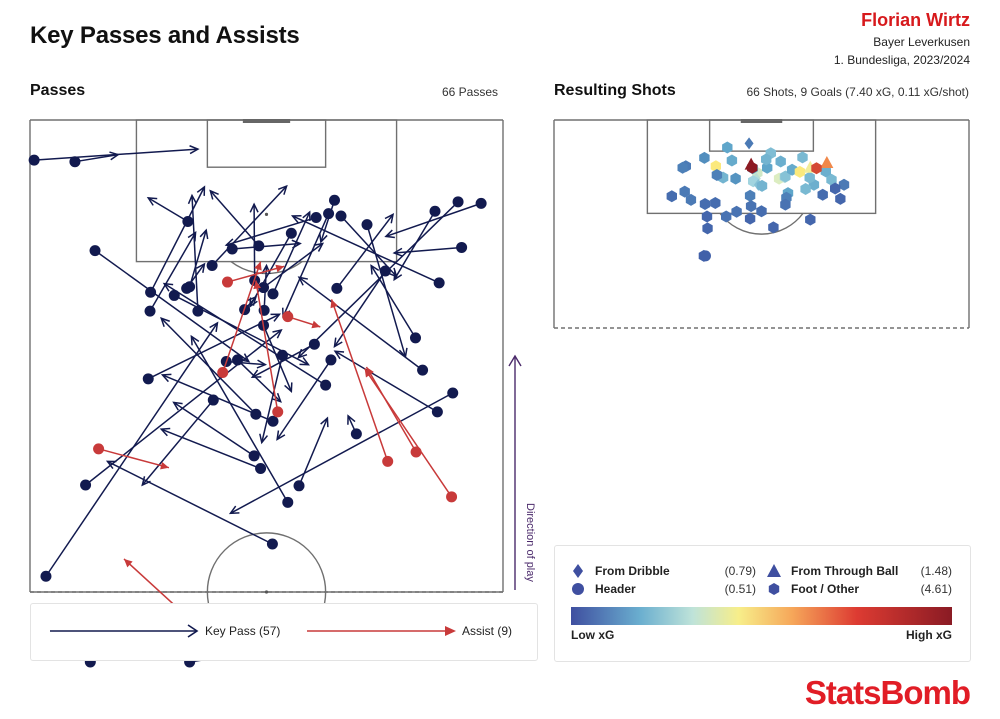 Image resolution: width=1000 pixels, height=719 pixels. What do you see at coordinates (761, 223) in the screenshot?
I see `shot-penalty-arc` at bounding box center [761, 223].